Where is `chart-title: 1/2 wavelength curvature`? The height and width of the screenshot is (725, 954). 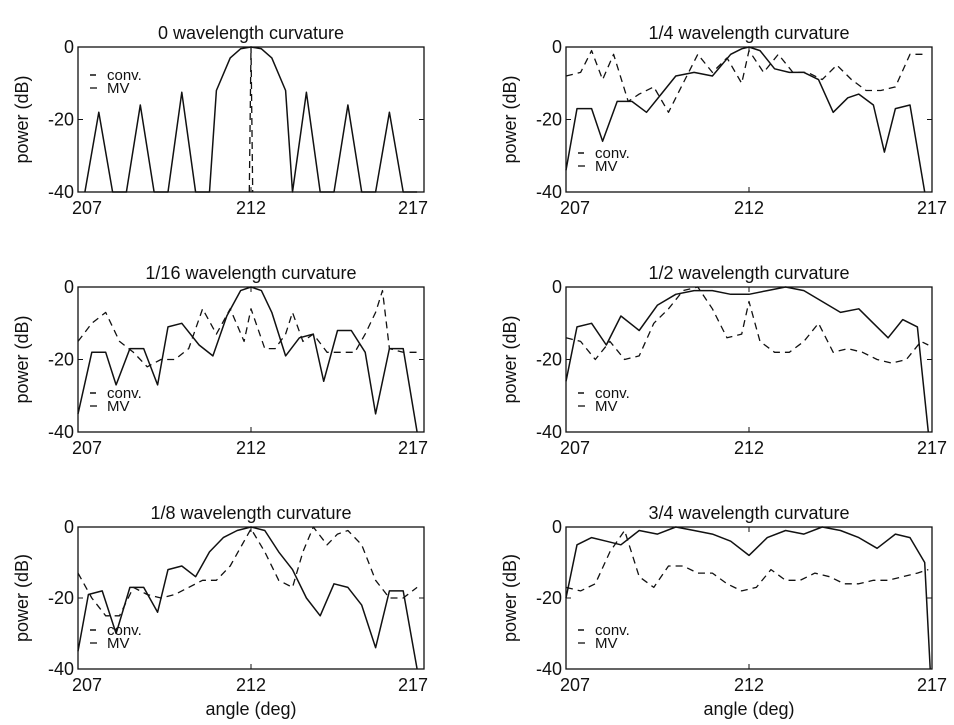
chart-title: 1/2 wavelength curvature is located at coordinates (748, 273).